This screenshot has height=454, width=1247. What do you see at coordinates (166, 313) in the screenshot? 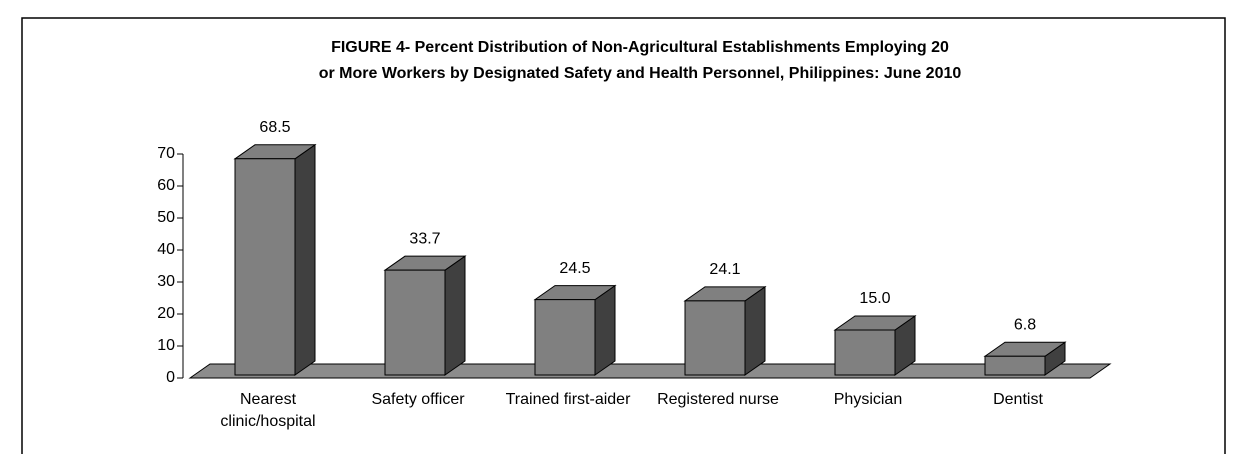
I see `y-tick-label: 20` at bounding box center [166, 313].